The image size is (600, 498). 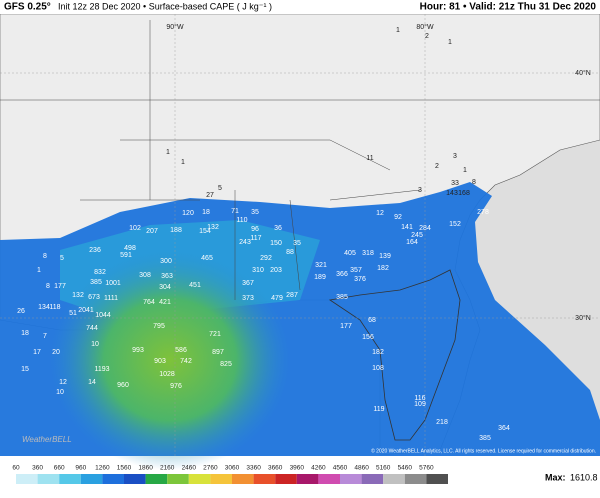 I want to click on point-value: 993, so click(x=138, y=350).